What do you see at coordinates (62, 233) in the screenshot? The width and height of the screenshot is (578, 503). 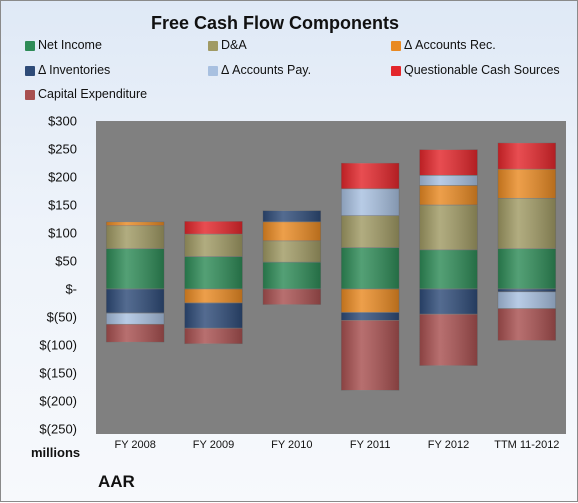 I see `y-tick-label: $100` at bounding box center [62, 233].